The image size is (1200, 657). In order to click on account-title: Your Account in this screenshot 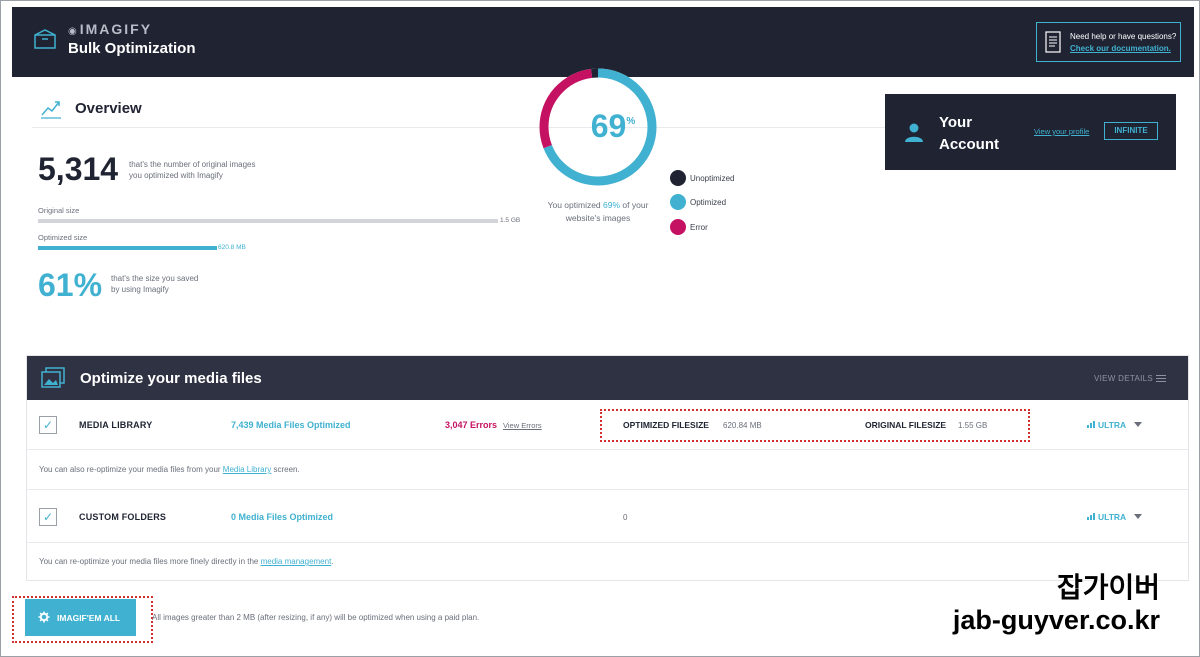, I will do `click(969, 134)`.